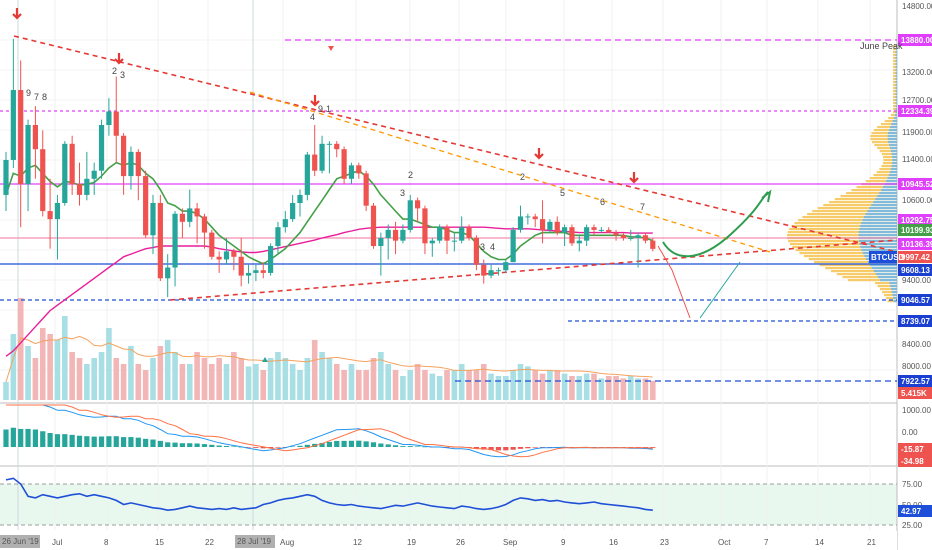 The height and width of the screenshot is (550, 932). I want to click on bullish-projection, so click(715, 224).